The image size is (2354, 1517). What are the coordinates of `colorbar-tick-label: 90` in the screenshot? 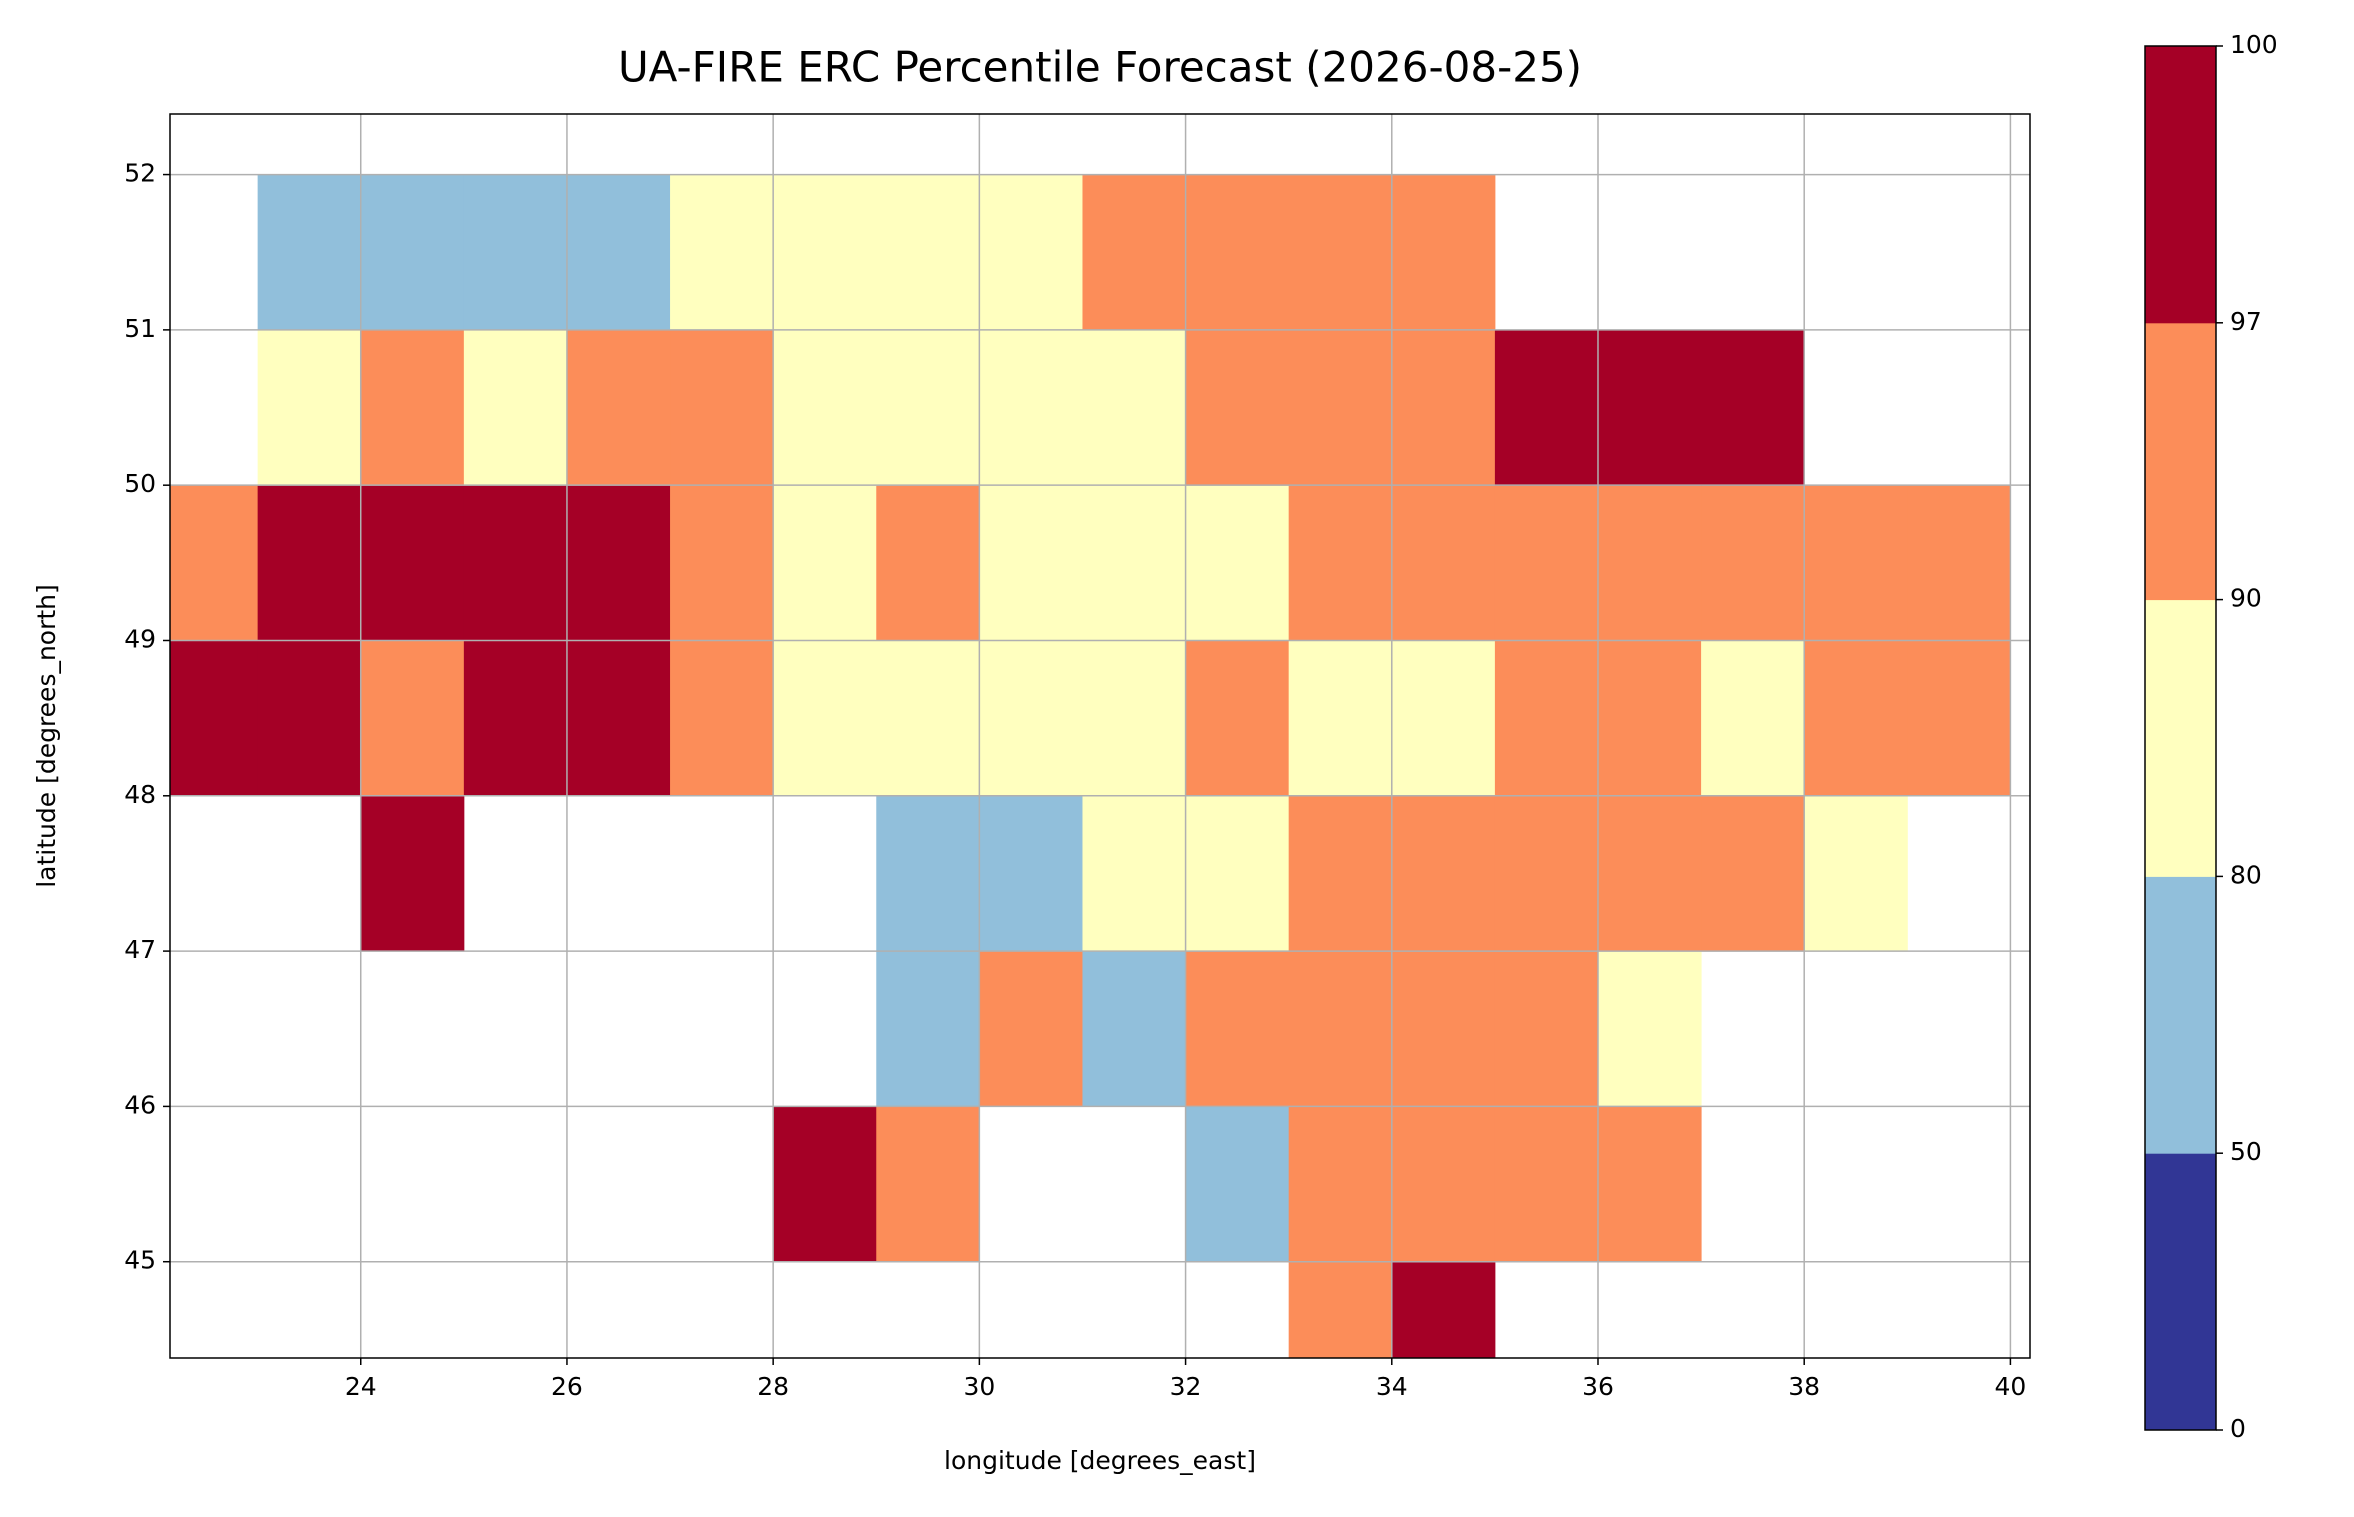 It's located at (2246, 598).